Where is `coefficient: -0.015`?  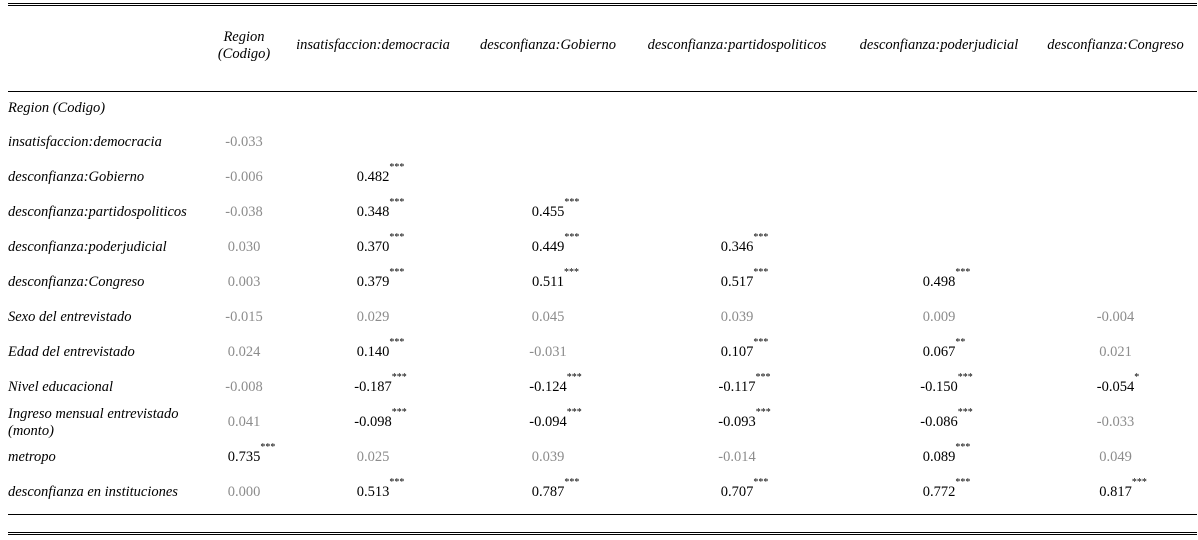 coefficient: -0.015 is located at coordinates (244, 317).